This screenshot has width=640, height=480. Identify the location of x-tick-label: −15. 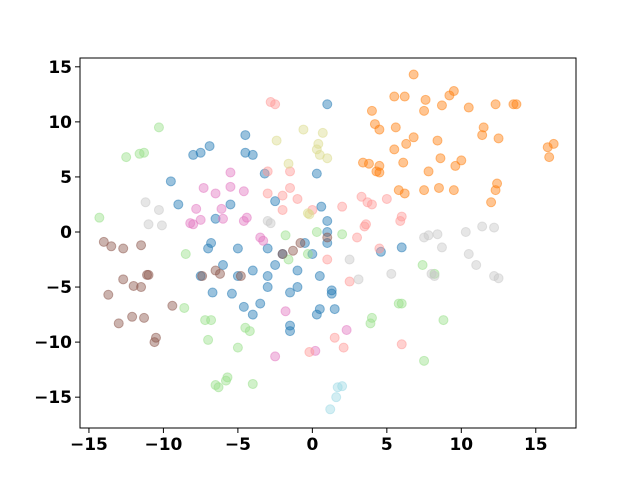
(89, 445).